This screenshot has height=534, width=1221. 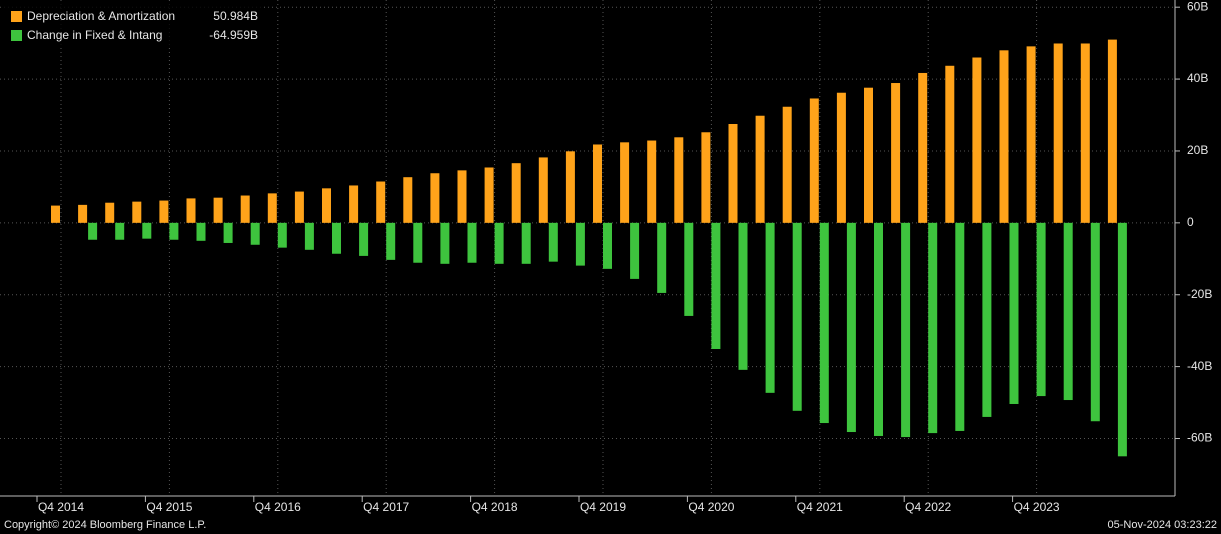 What do you see at coordinates (386, 507) in the screenshot?
I see `x-tick-label: Q4 2017` at bounding box center [386, 507].